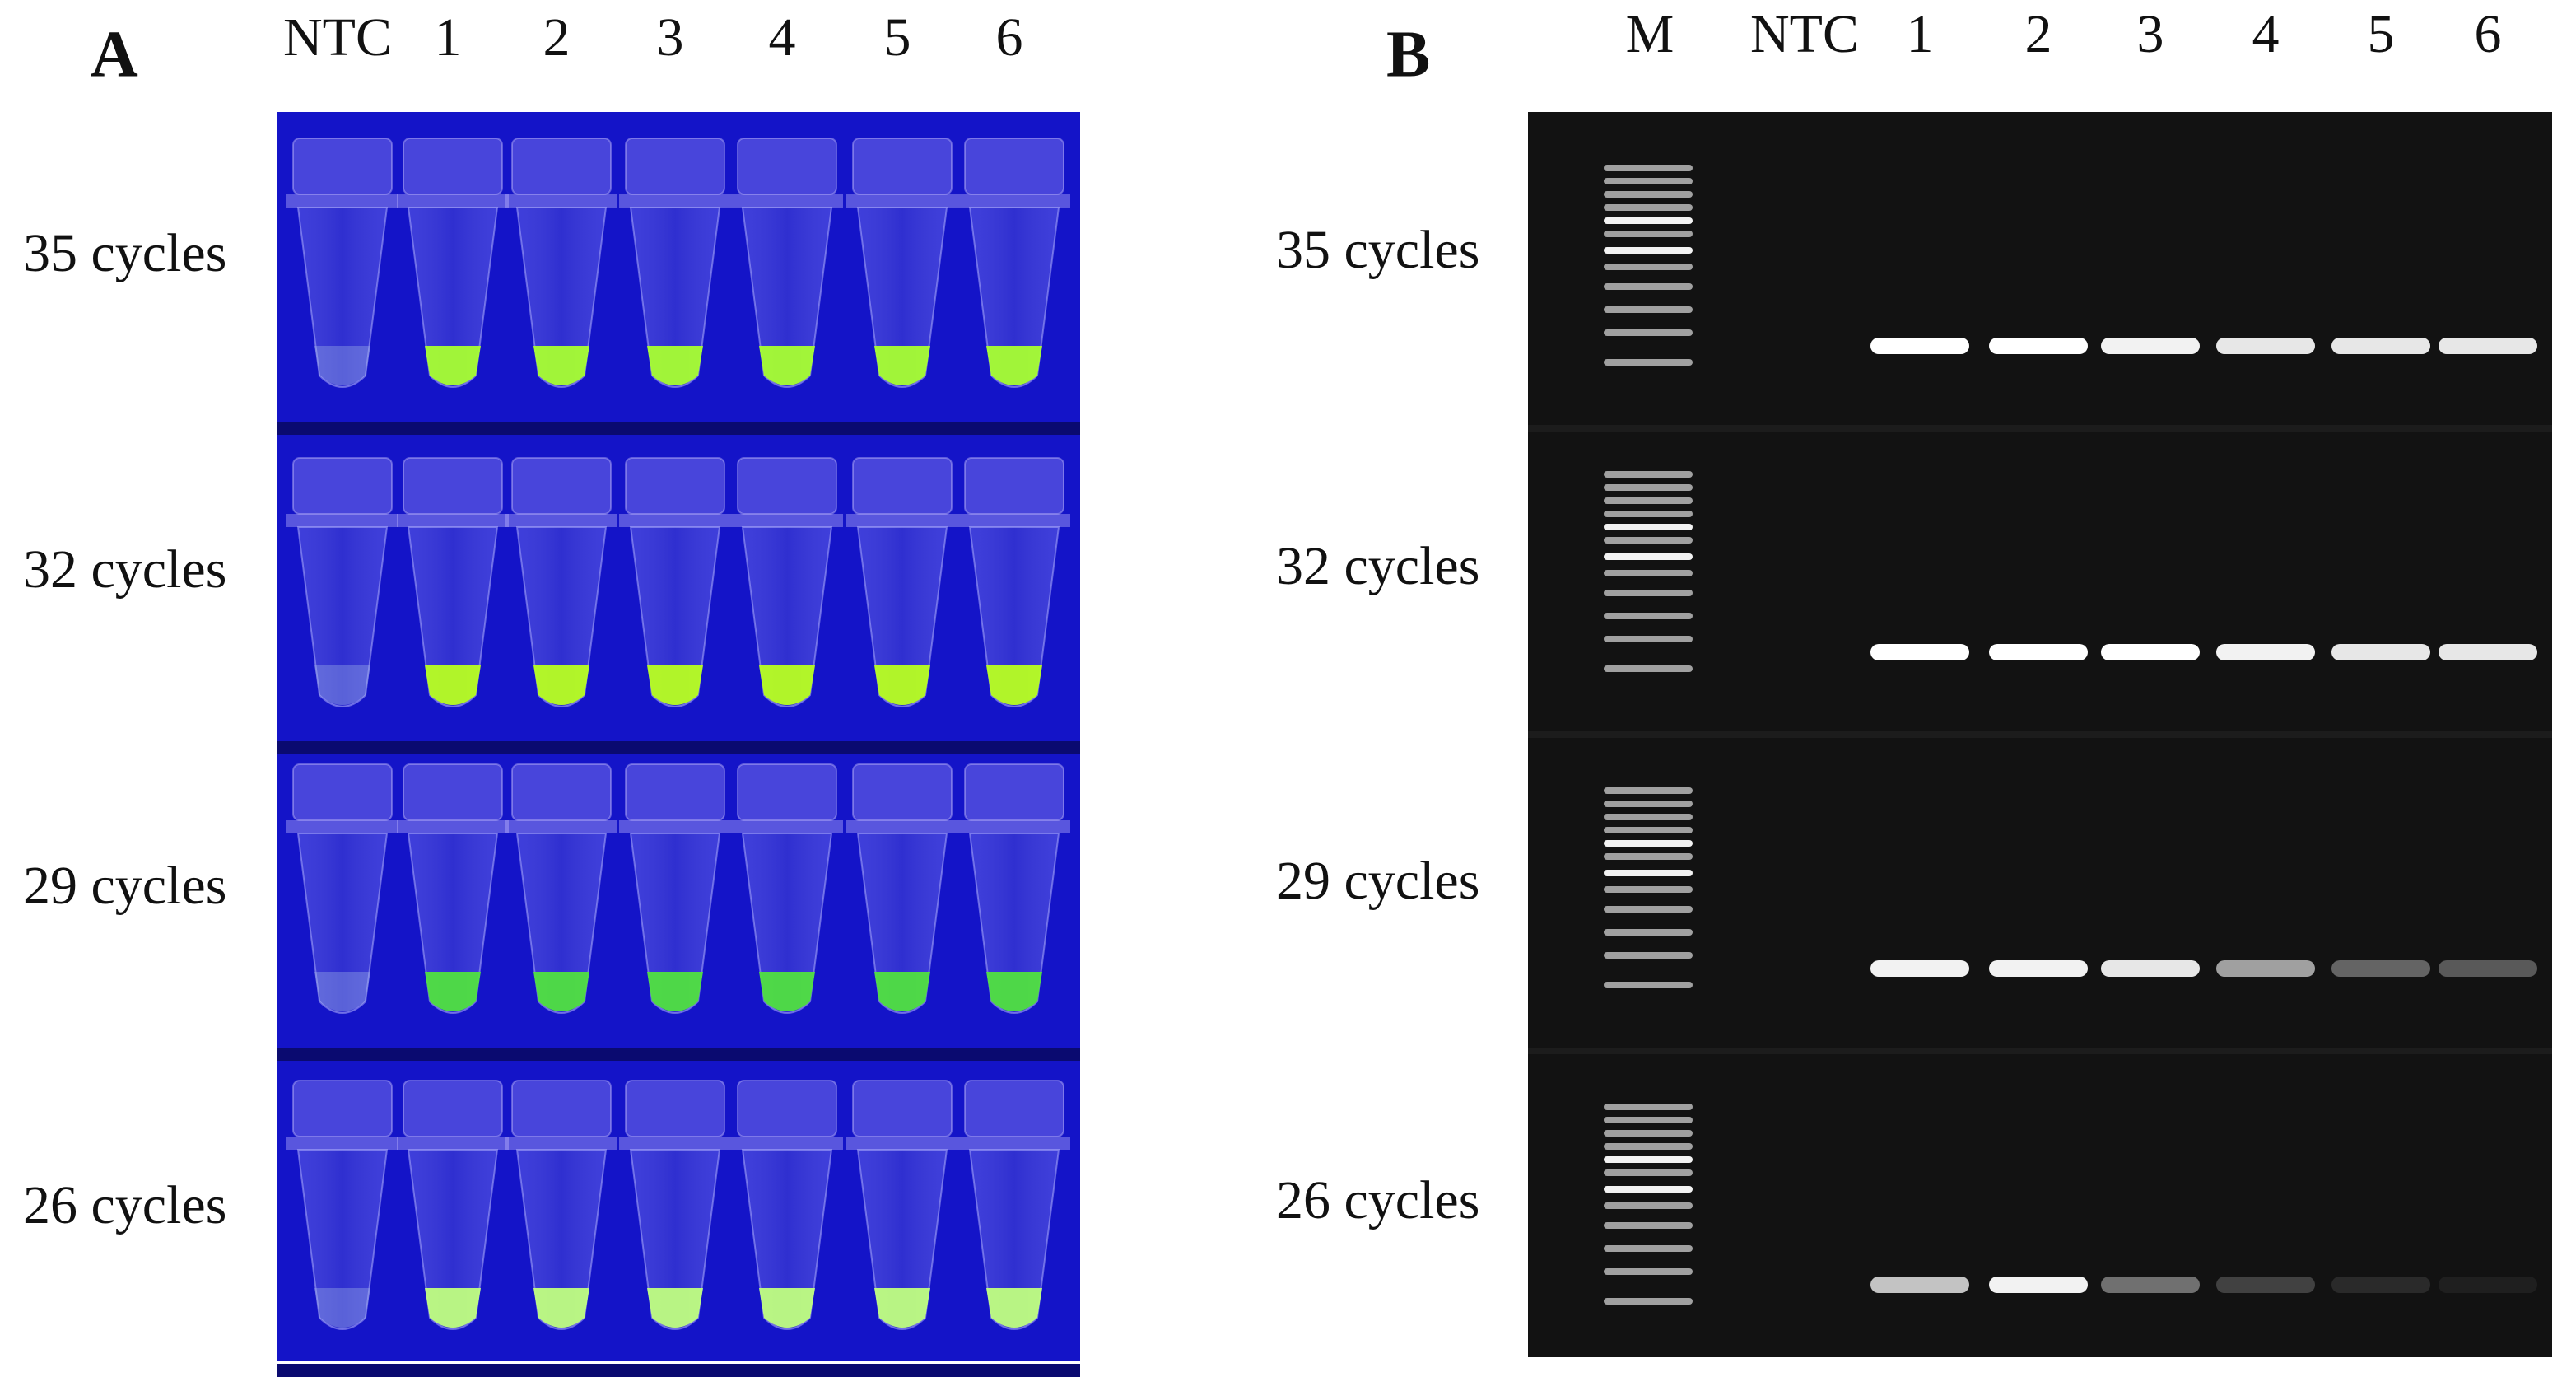 The height and width of the screenshot is (1377, 2576). I want to click on row-divider, so click(678, 1054).